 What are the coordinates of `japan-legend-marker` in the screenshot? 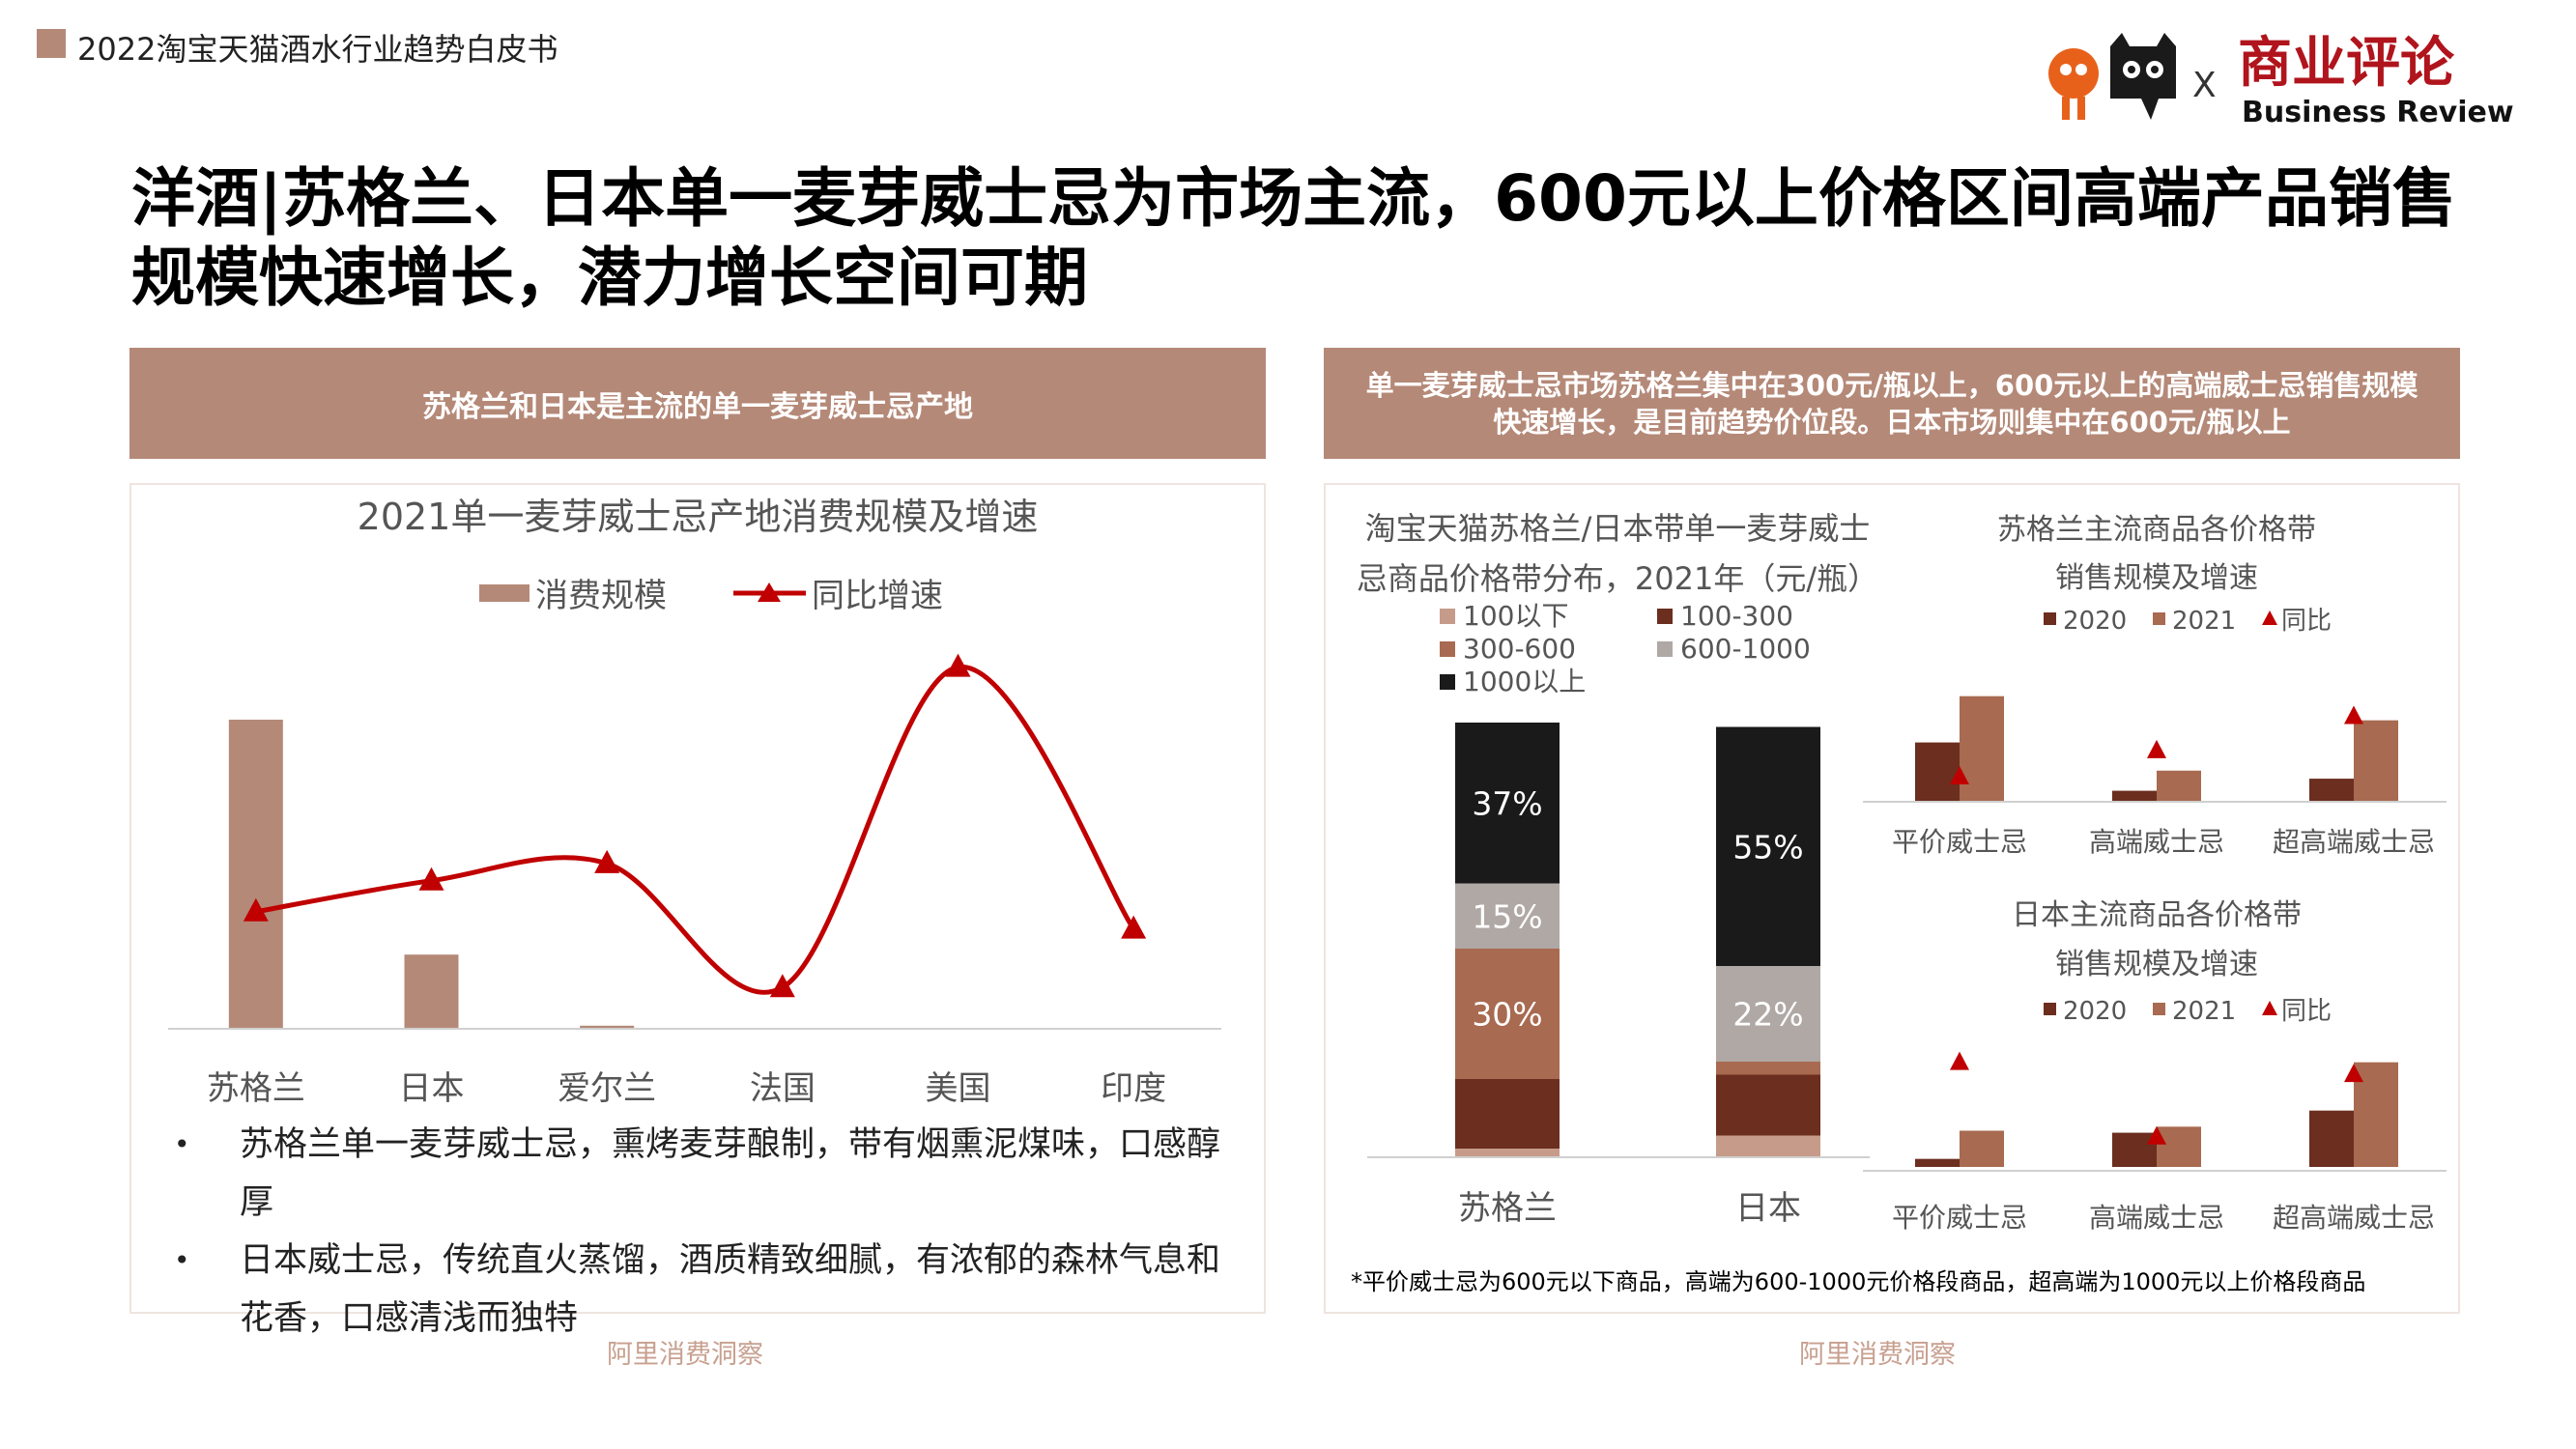 It's located at (2270, 1008).